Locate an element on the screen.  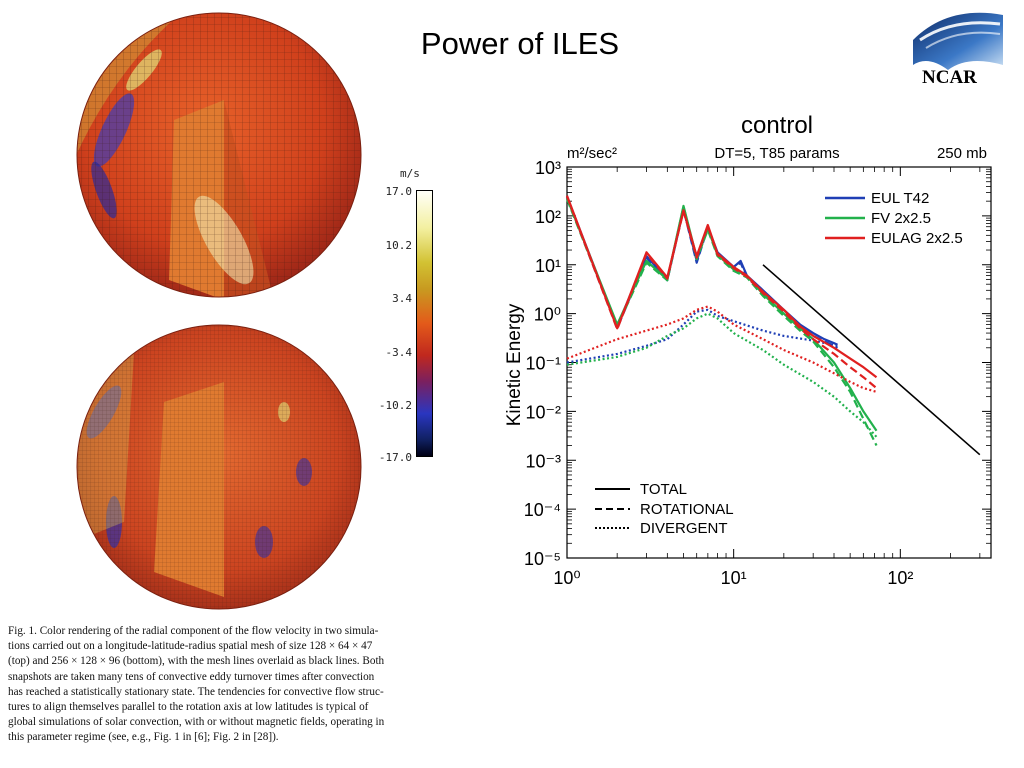
y-tick-label: 10⁰ is located at coordinates (547, 315).